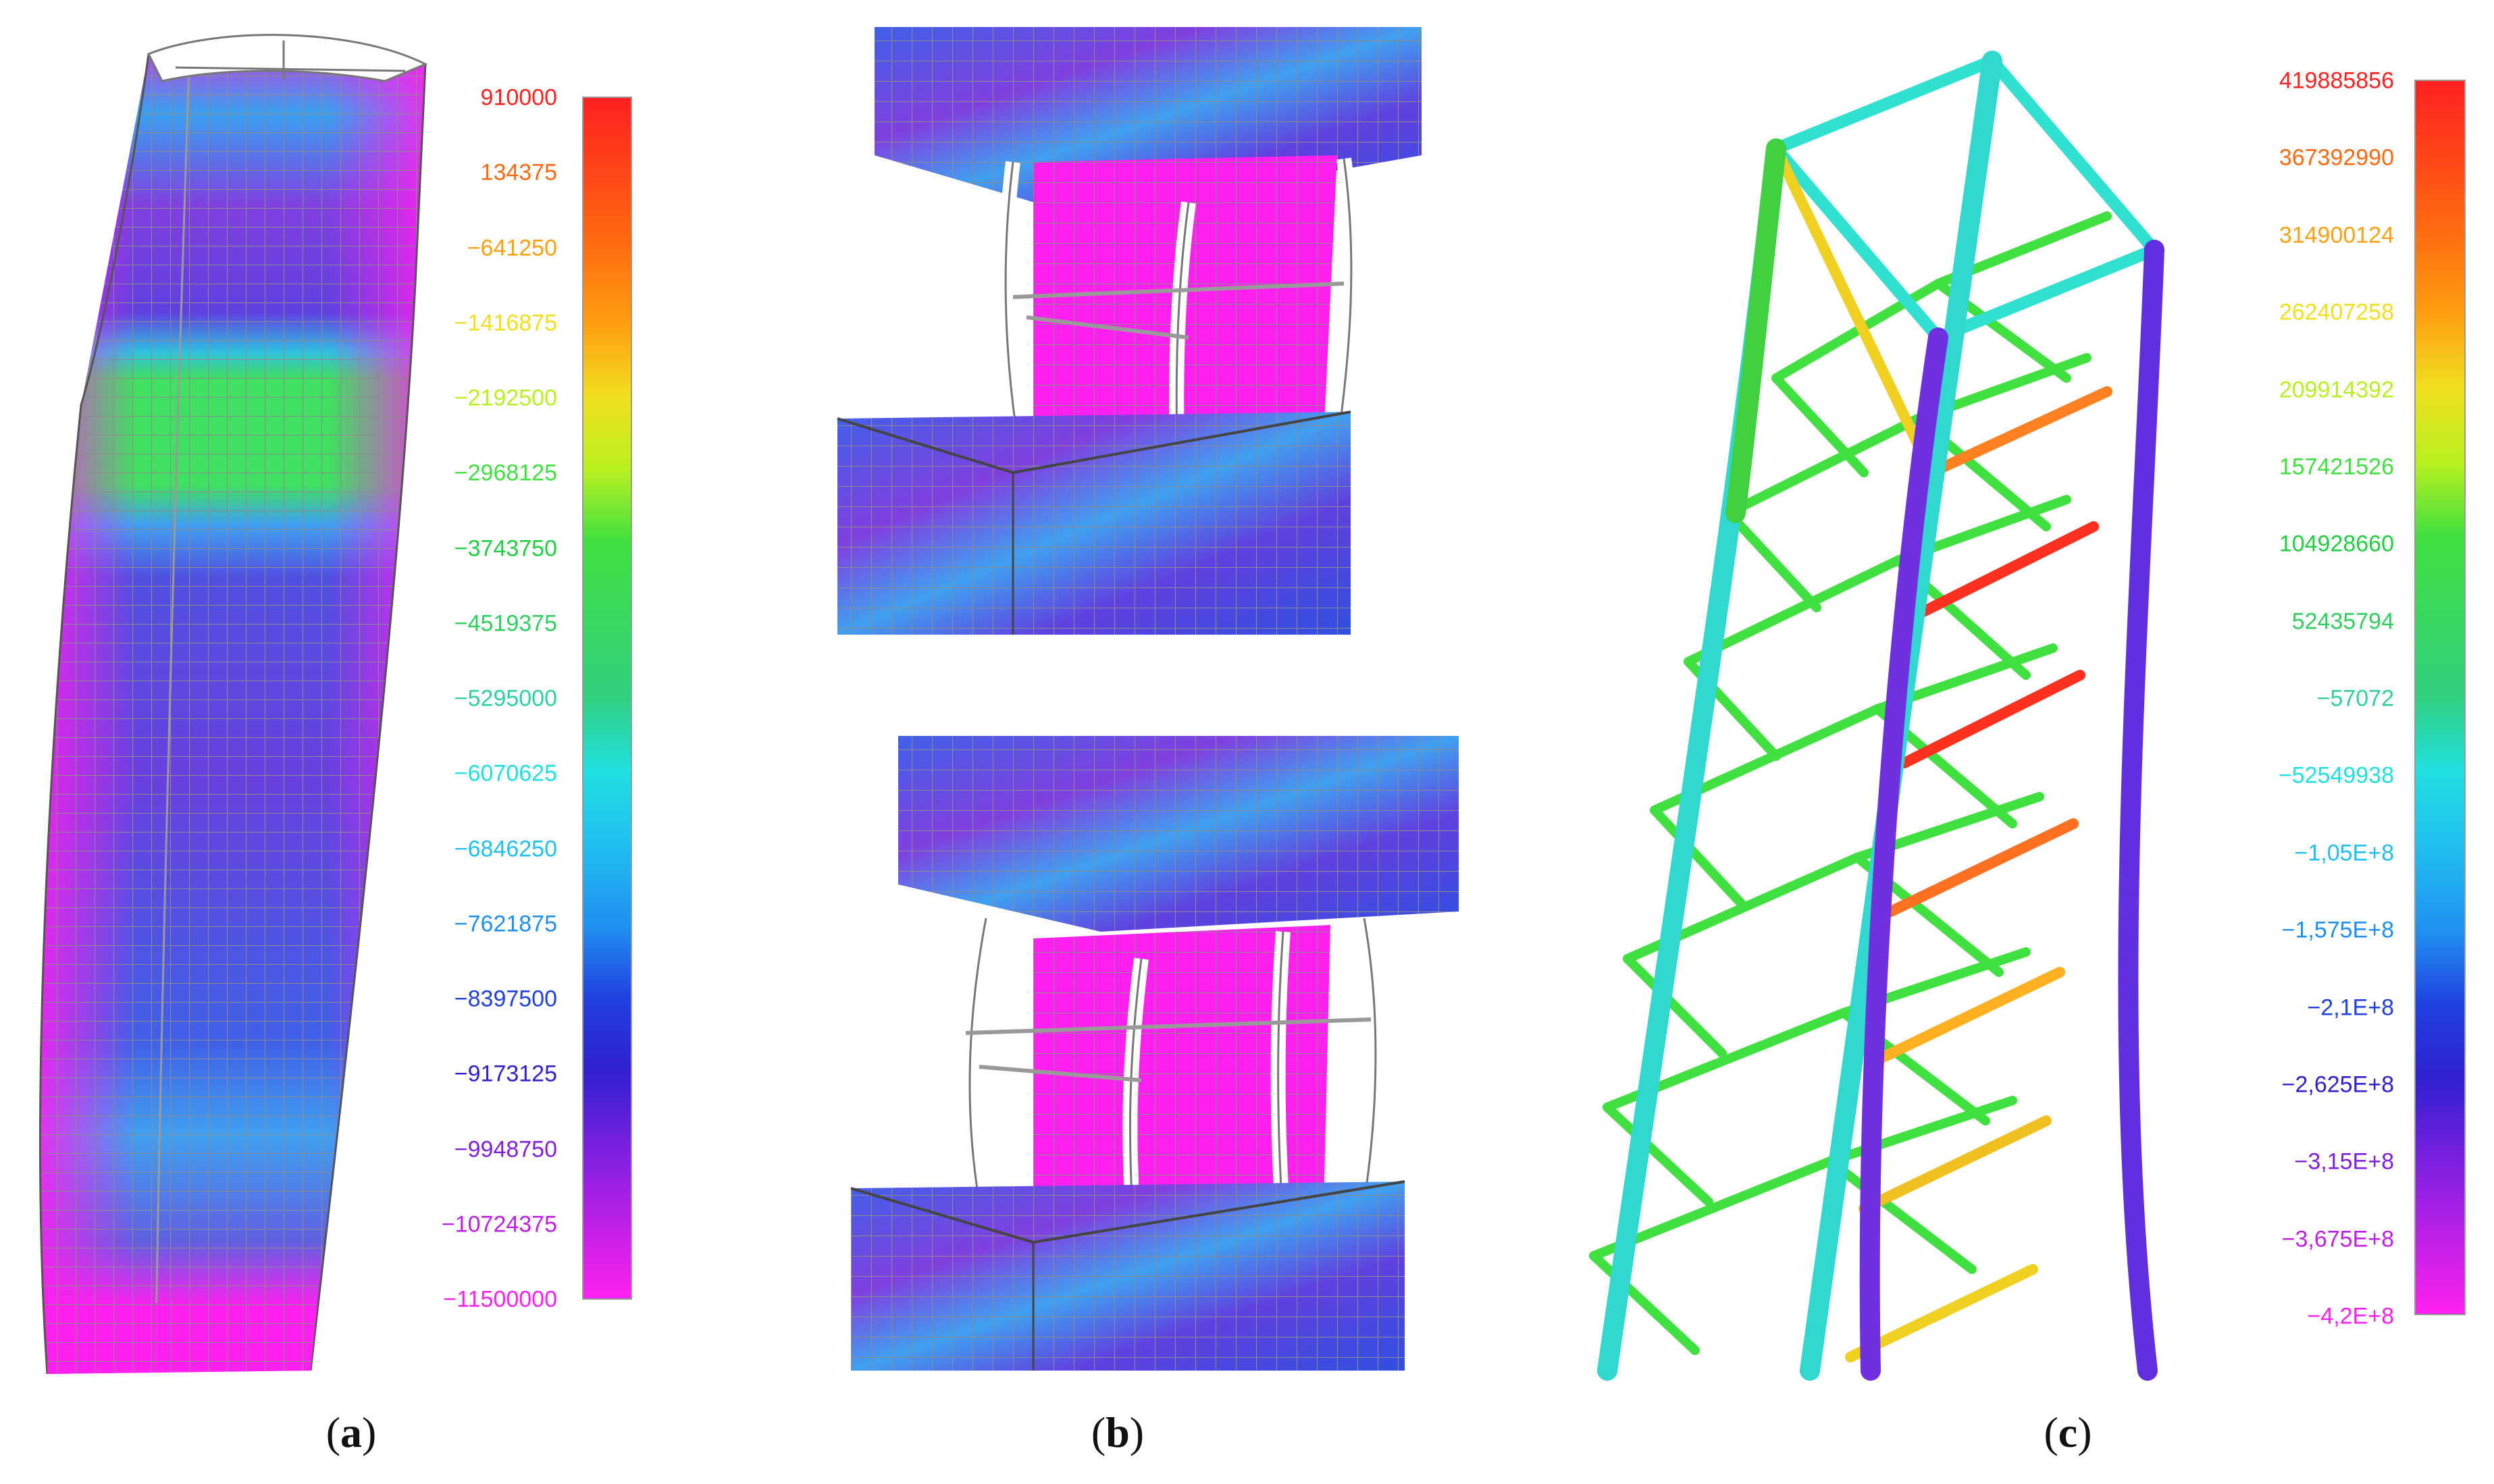  What do you see at coordinates (2344, 853) in the screenshot?
I see `legend-label: −1,05E+8` at bounding box center [2344, 853].